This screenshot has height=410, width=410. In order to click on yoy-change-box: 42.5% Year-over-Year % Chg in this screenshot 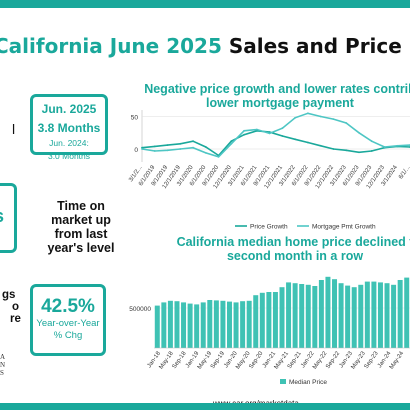, I will do `click(68, 320)`.